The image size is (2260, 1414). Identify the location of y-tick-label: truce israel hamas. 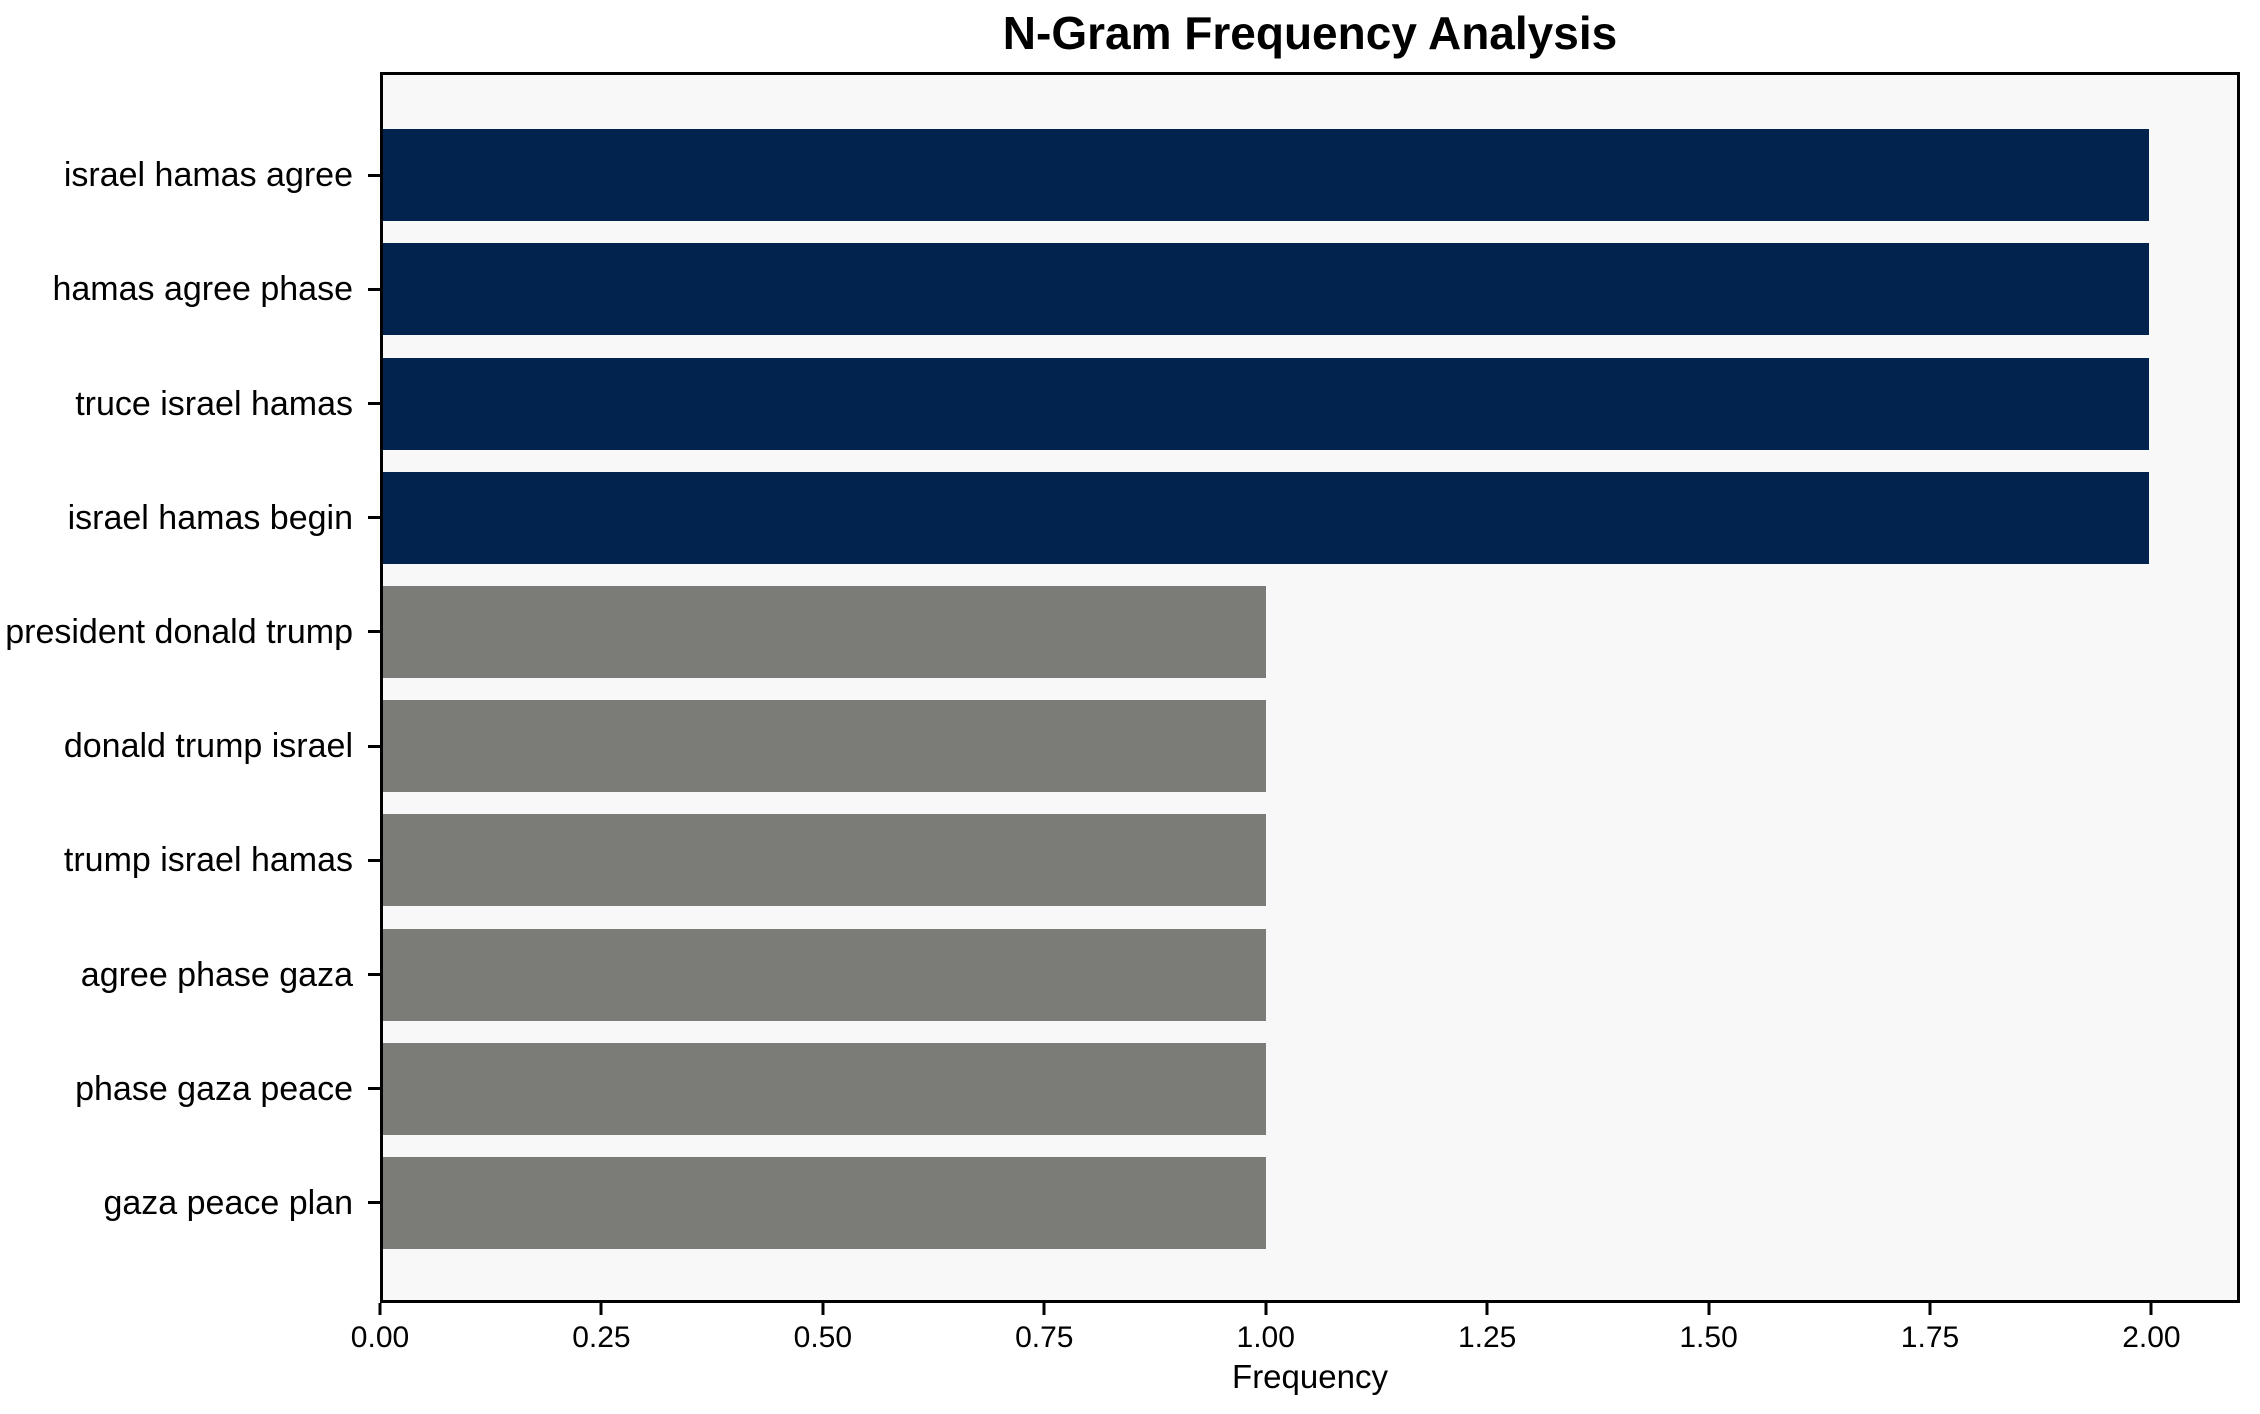
(214, 403).